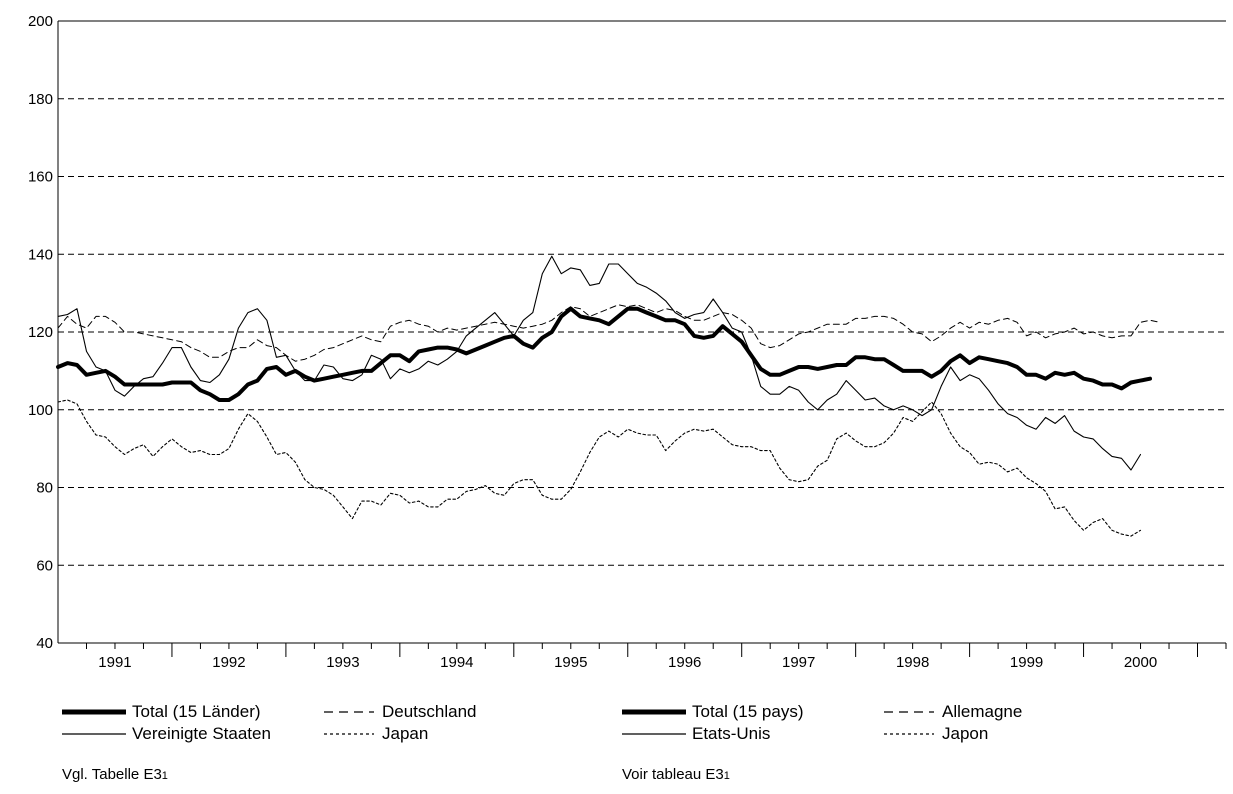 Image resolution: width=1233 pixels, height=794 pixels. I want to click on series-line-deutschland, so click(608, 333).